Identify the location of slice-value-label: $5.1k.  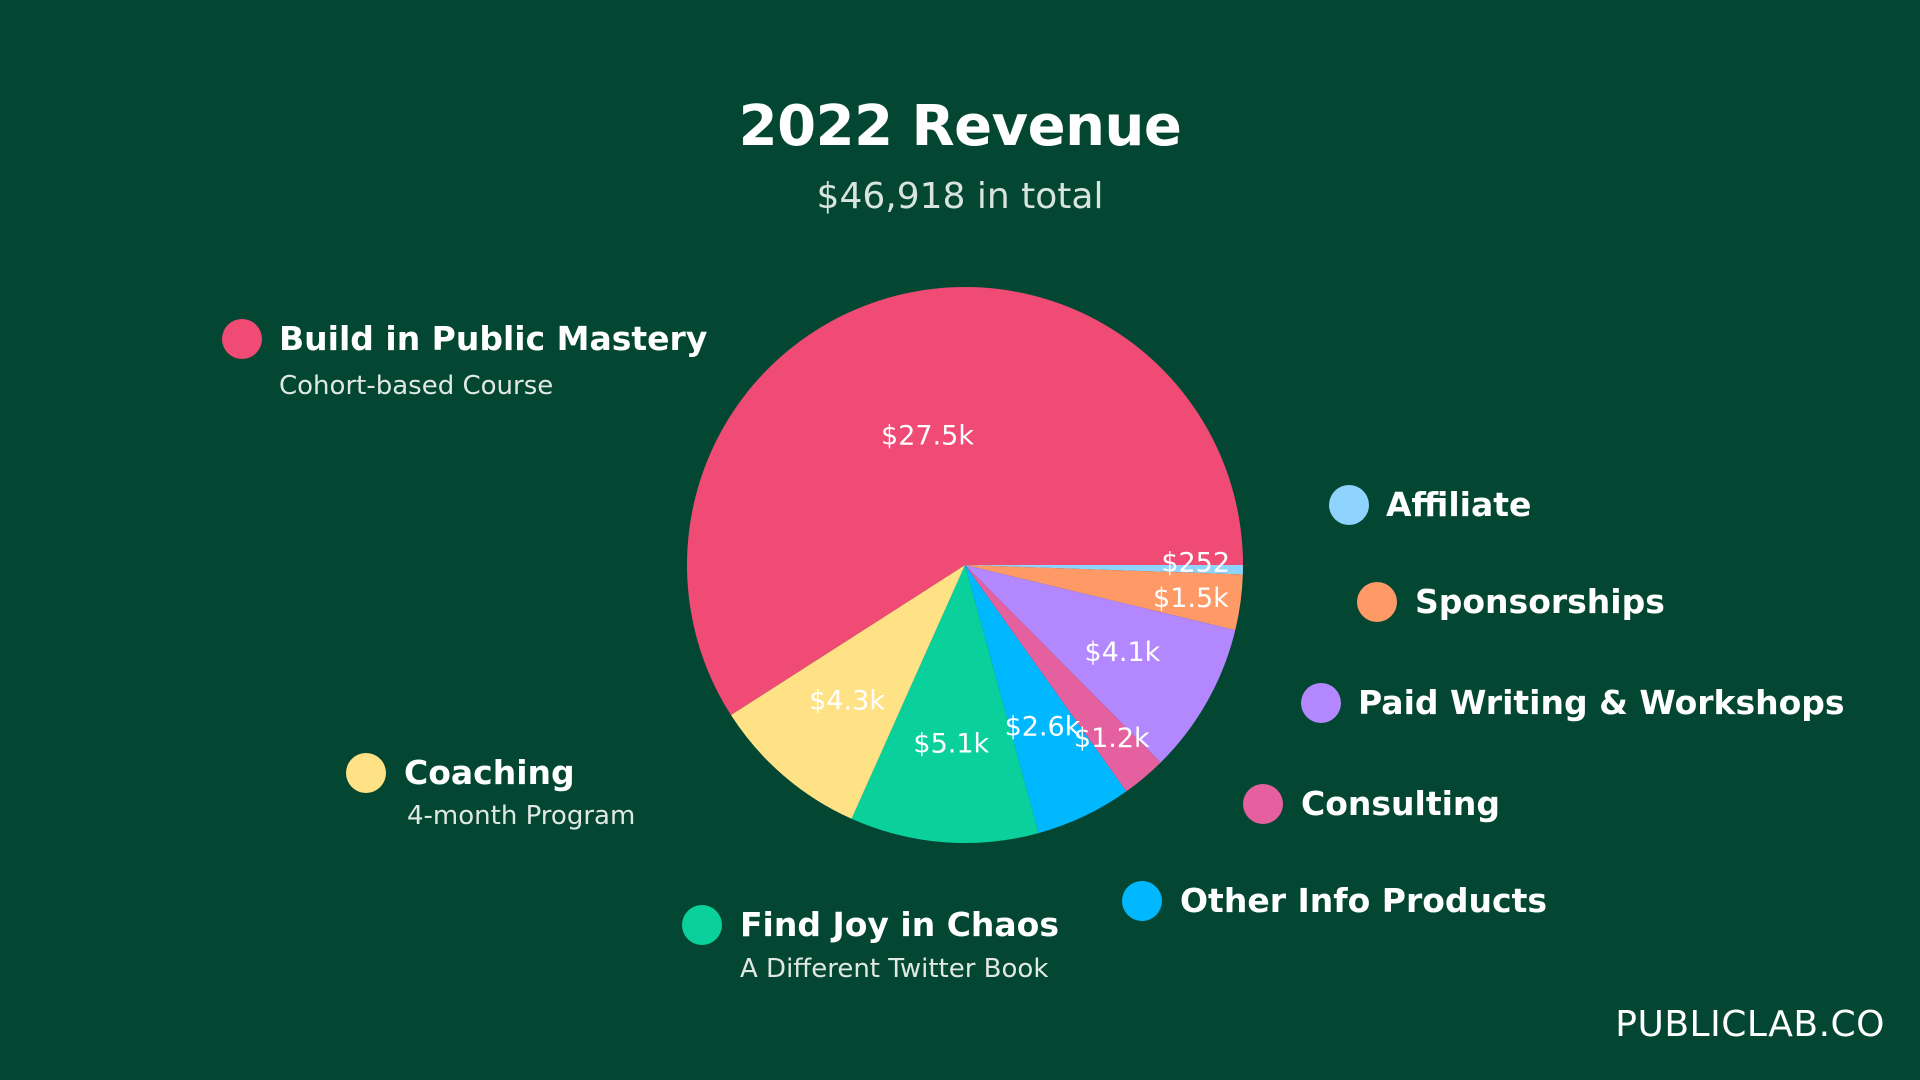
(951, 744).